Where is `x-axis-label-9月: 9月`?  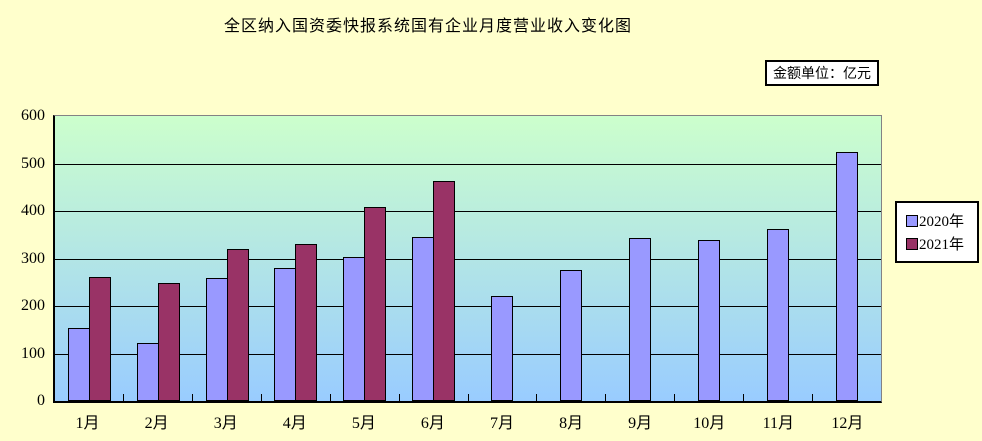
x-axis-label-9月: 9月 is located at coordinates (640, 423).